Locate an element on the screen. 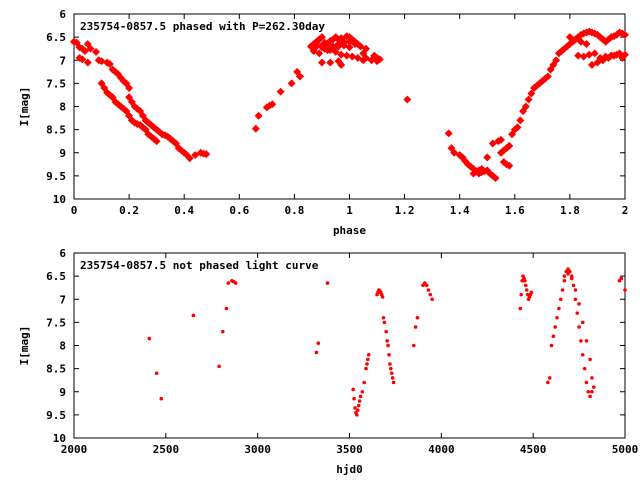 Image resolution: width=640 pixels, height=480 pixels. phased-x-tick-label: 1.2 is located at coordinates (405, 210).